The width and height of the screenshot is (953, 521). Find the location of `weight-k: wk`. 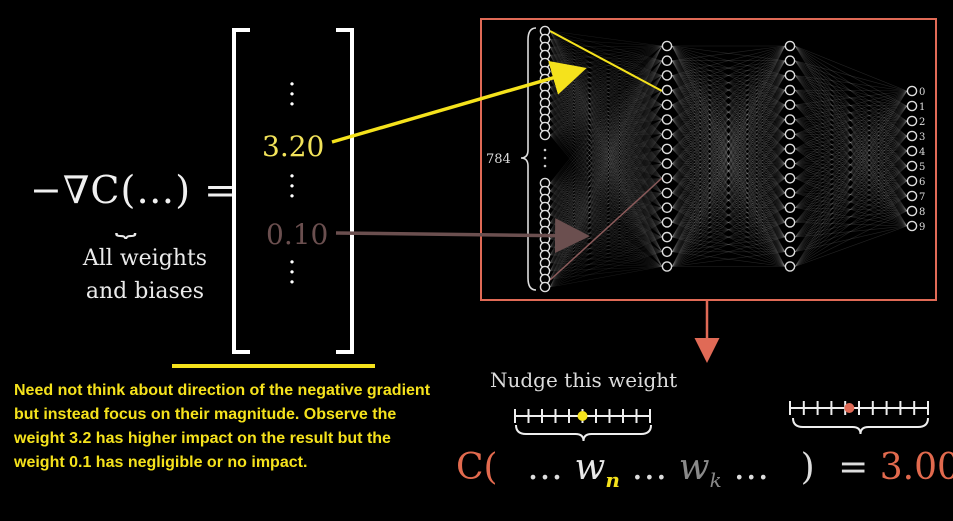

weight-k: wk is located at coordinates (700, 470).